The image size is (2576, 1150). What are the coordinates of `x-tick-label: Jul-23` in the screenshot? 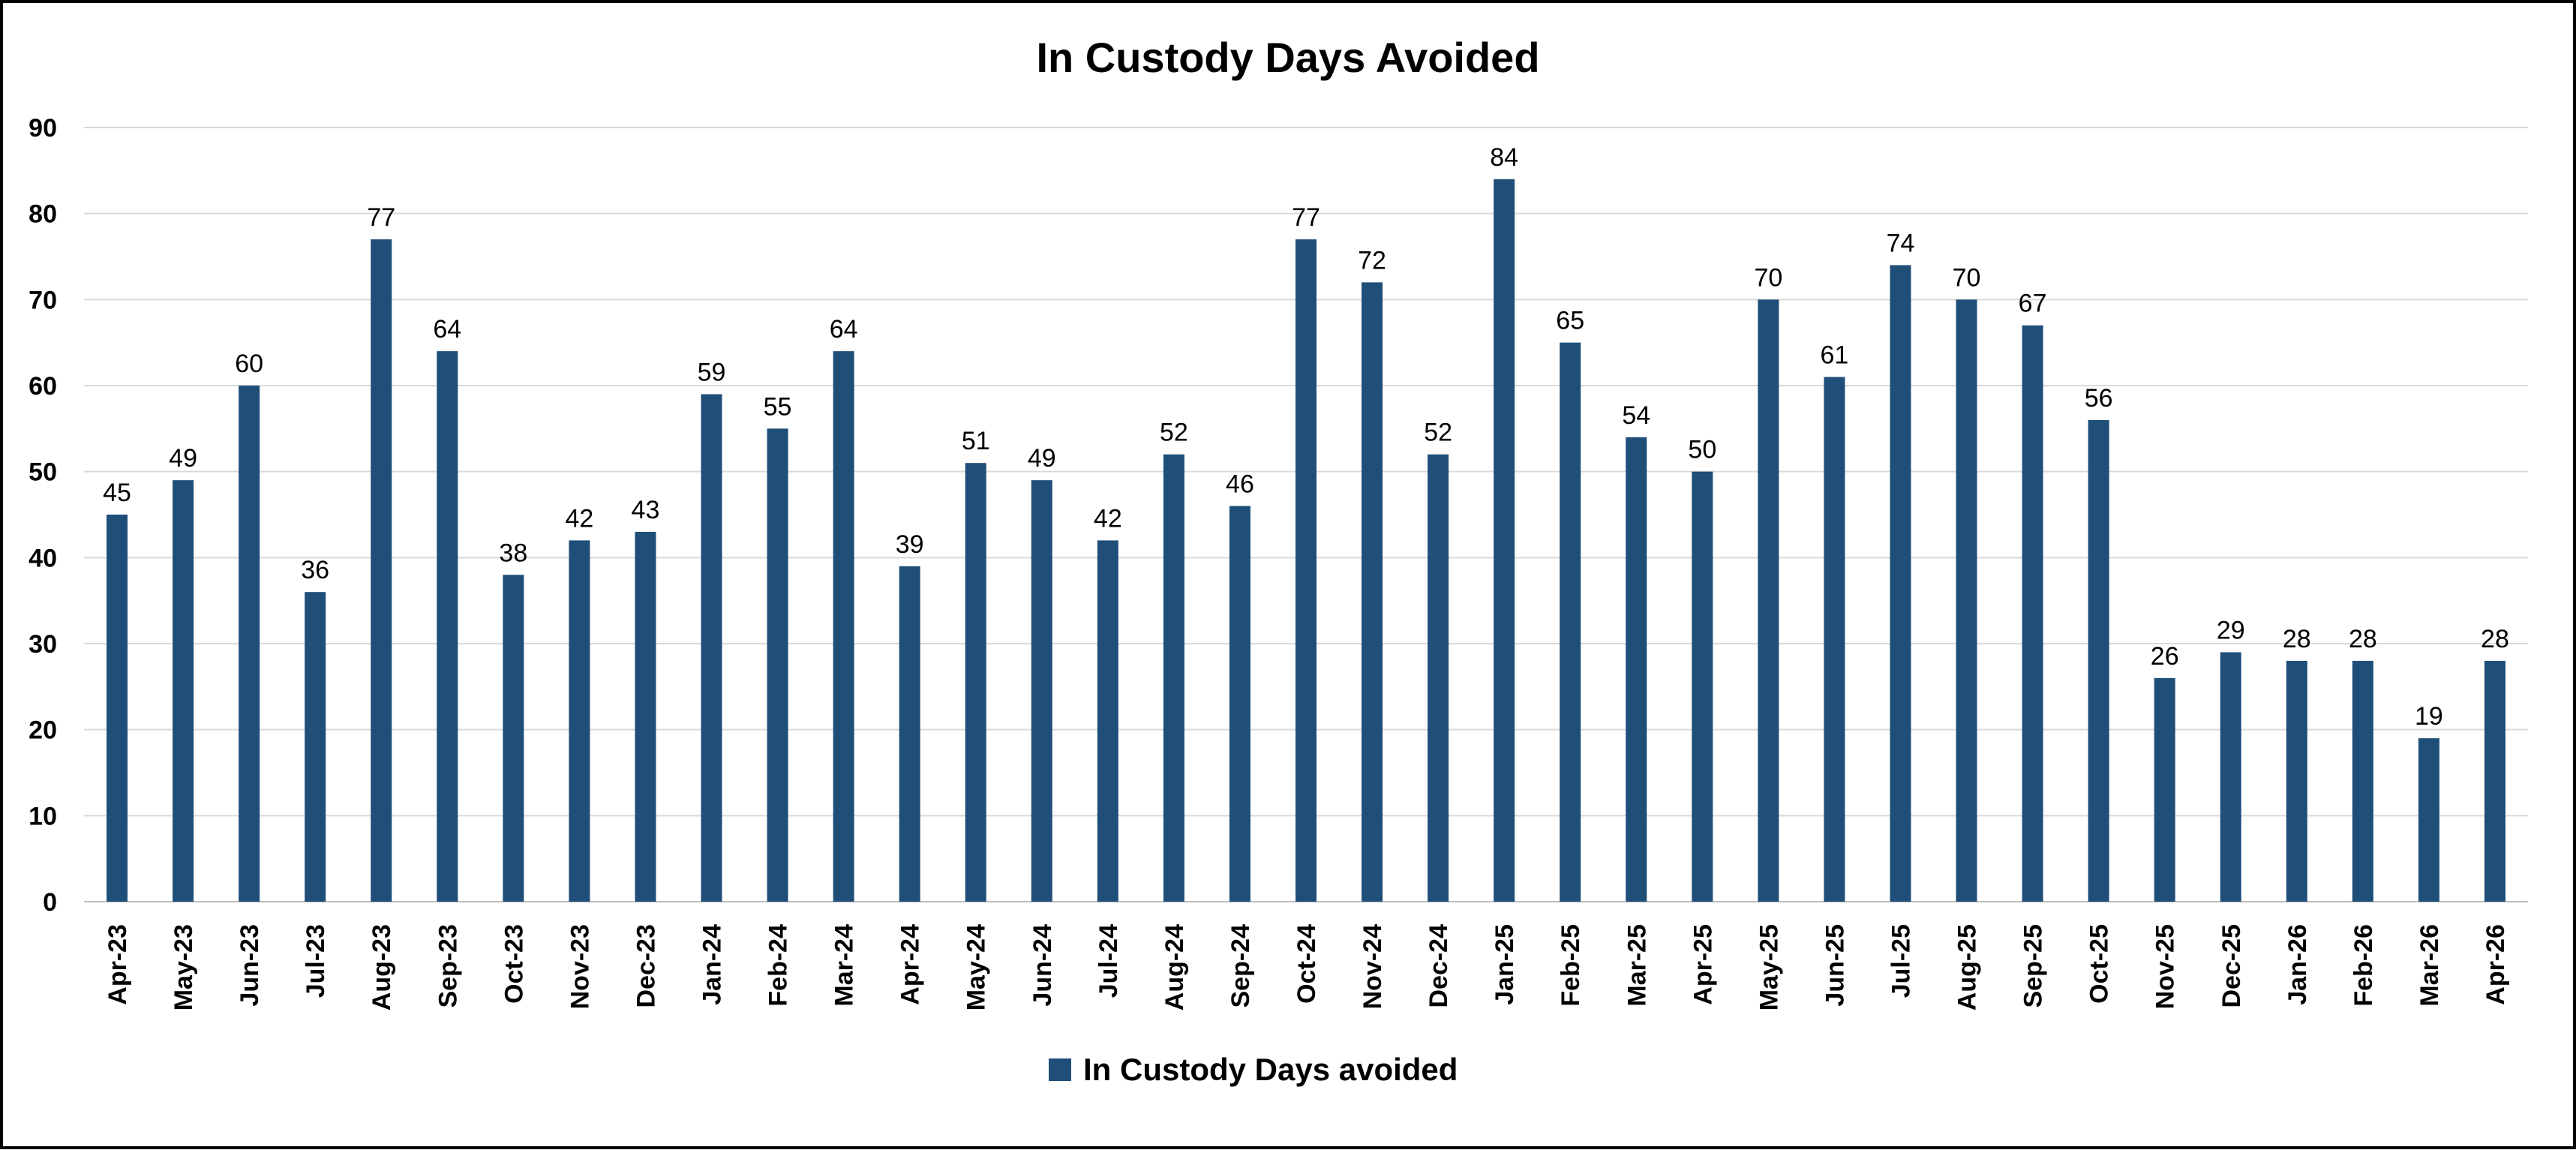 It's located at (316, 961).